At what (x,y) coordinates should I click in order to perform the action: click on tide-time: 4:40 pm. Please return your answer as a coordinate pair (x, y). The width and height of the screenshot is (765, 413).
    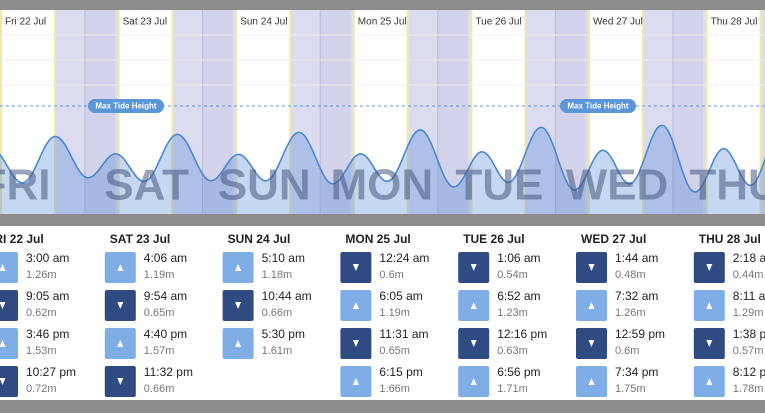
    Looking at the image, I should click on (165, 334).